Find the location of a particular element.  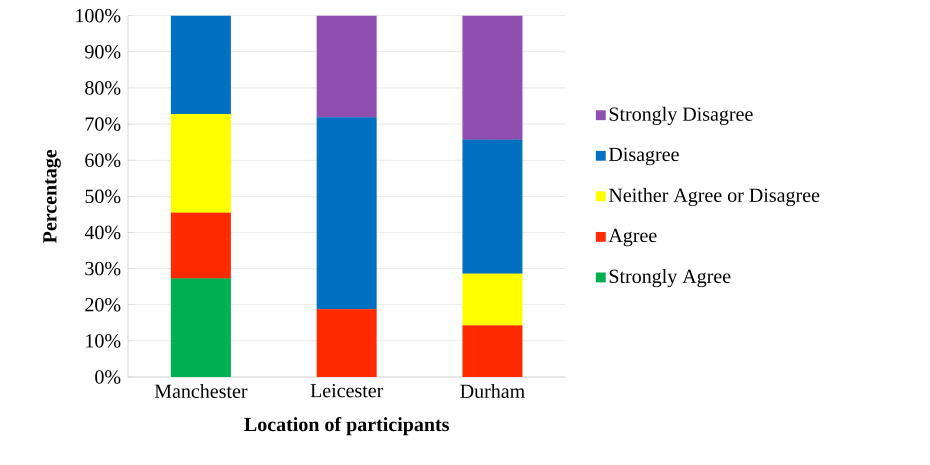

legend-label: Agree is located at coordinates (632, 237).